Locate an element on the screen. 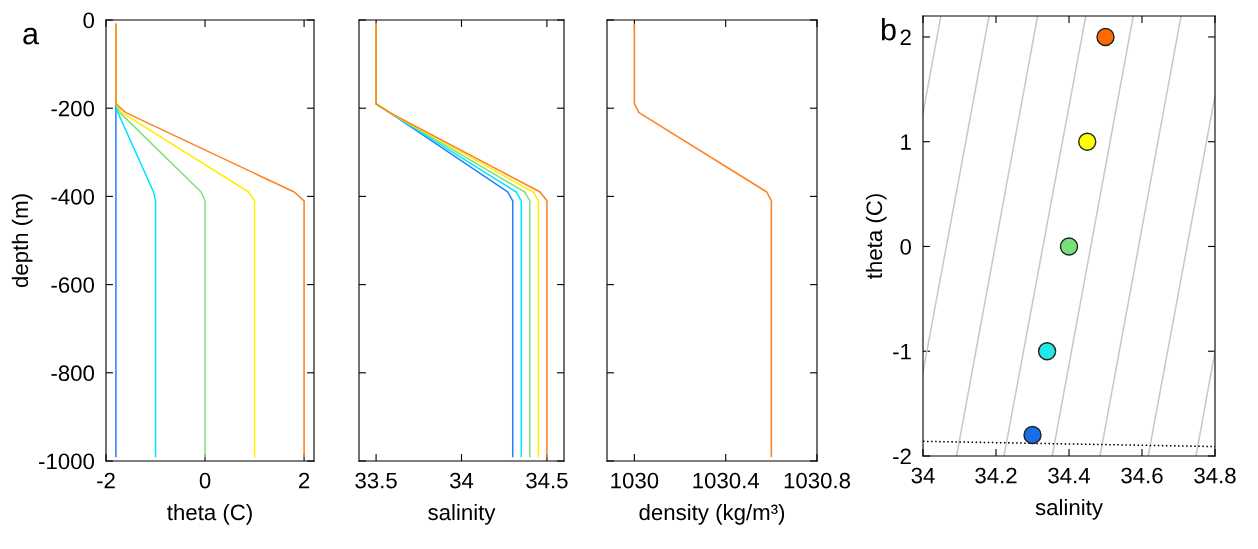 Image resolution: width=1258 pixels, height=549 pixels. y-tick-label: -2 is located at coordinates (902, 456).